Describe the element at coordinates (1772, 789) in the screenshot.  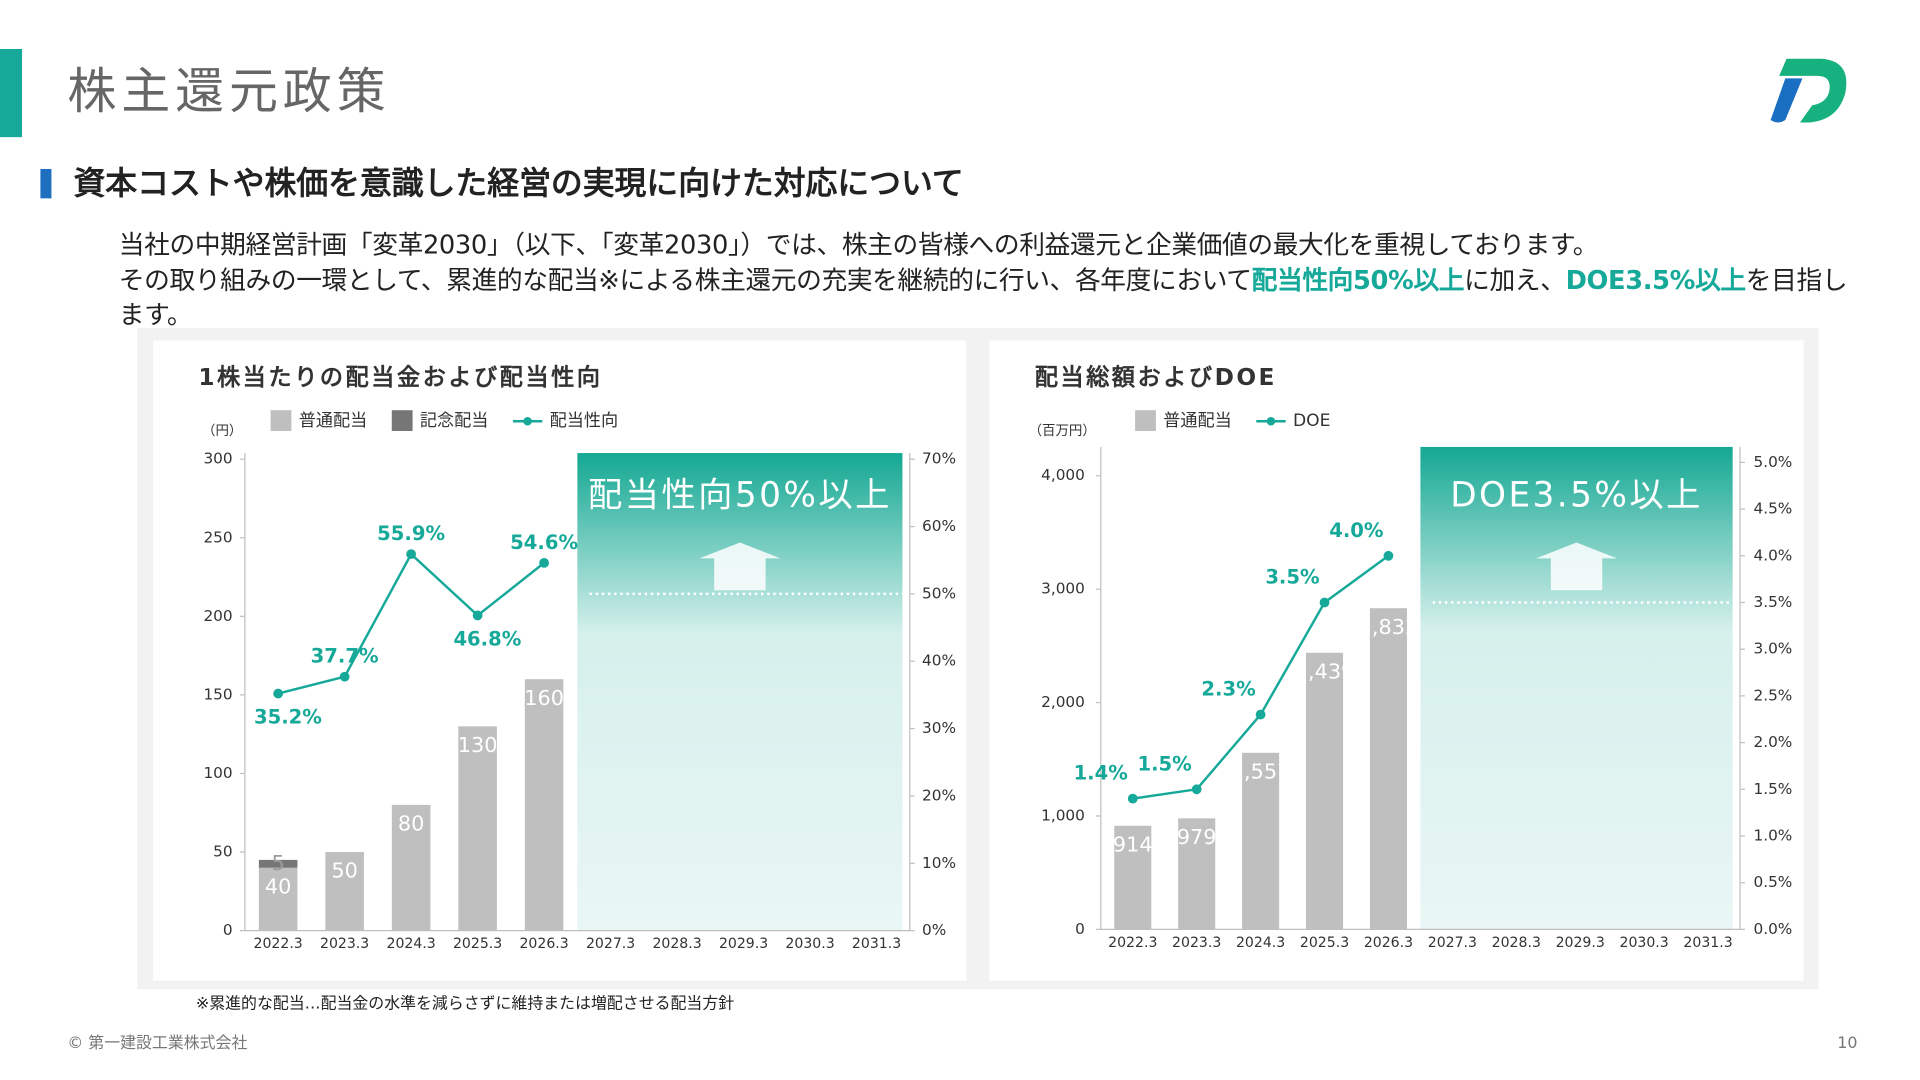
I see `y2-tick-label: 1.5%` at that location.